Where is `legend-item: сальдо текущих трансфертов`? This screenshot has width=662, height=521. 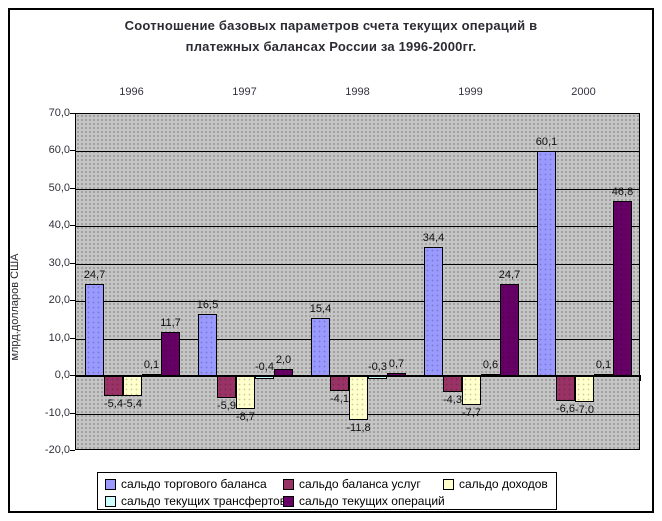 legend-item: сальдо текущих трансфертов is located at coordinates (195, 501).